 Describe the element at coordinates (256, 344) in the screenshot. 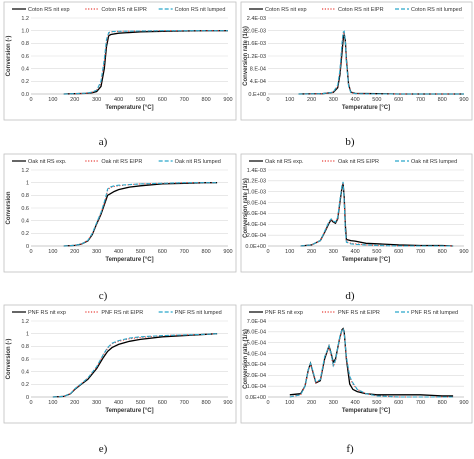

I see `y-tick-label: 5.0E-04` at that location.